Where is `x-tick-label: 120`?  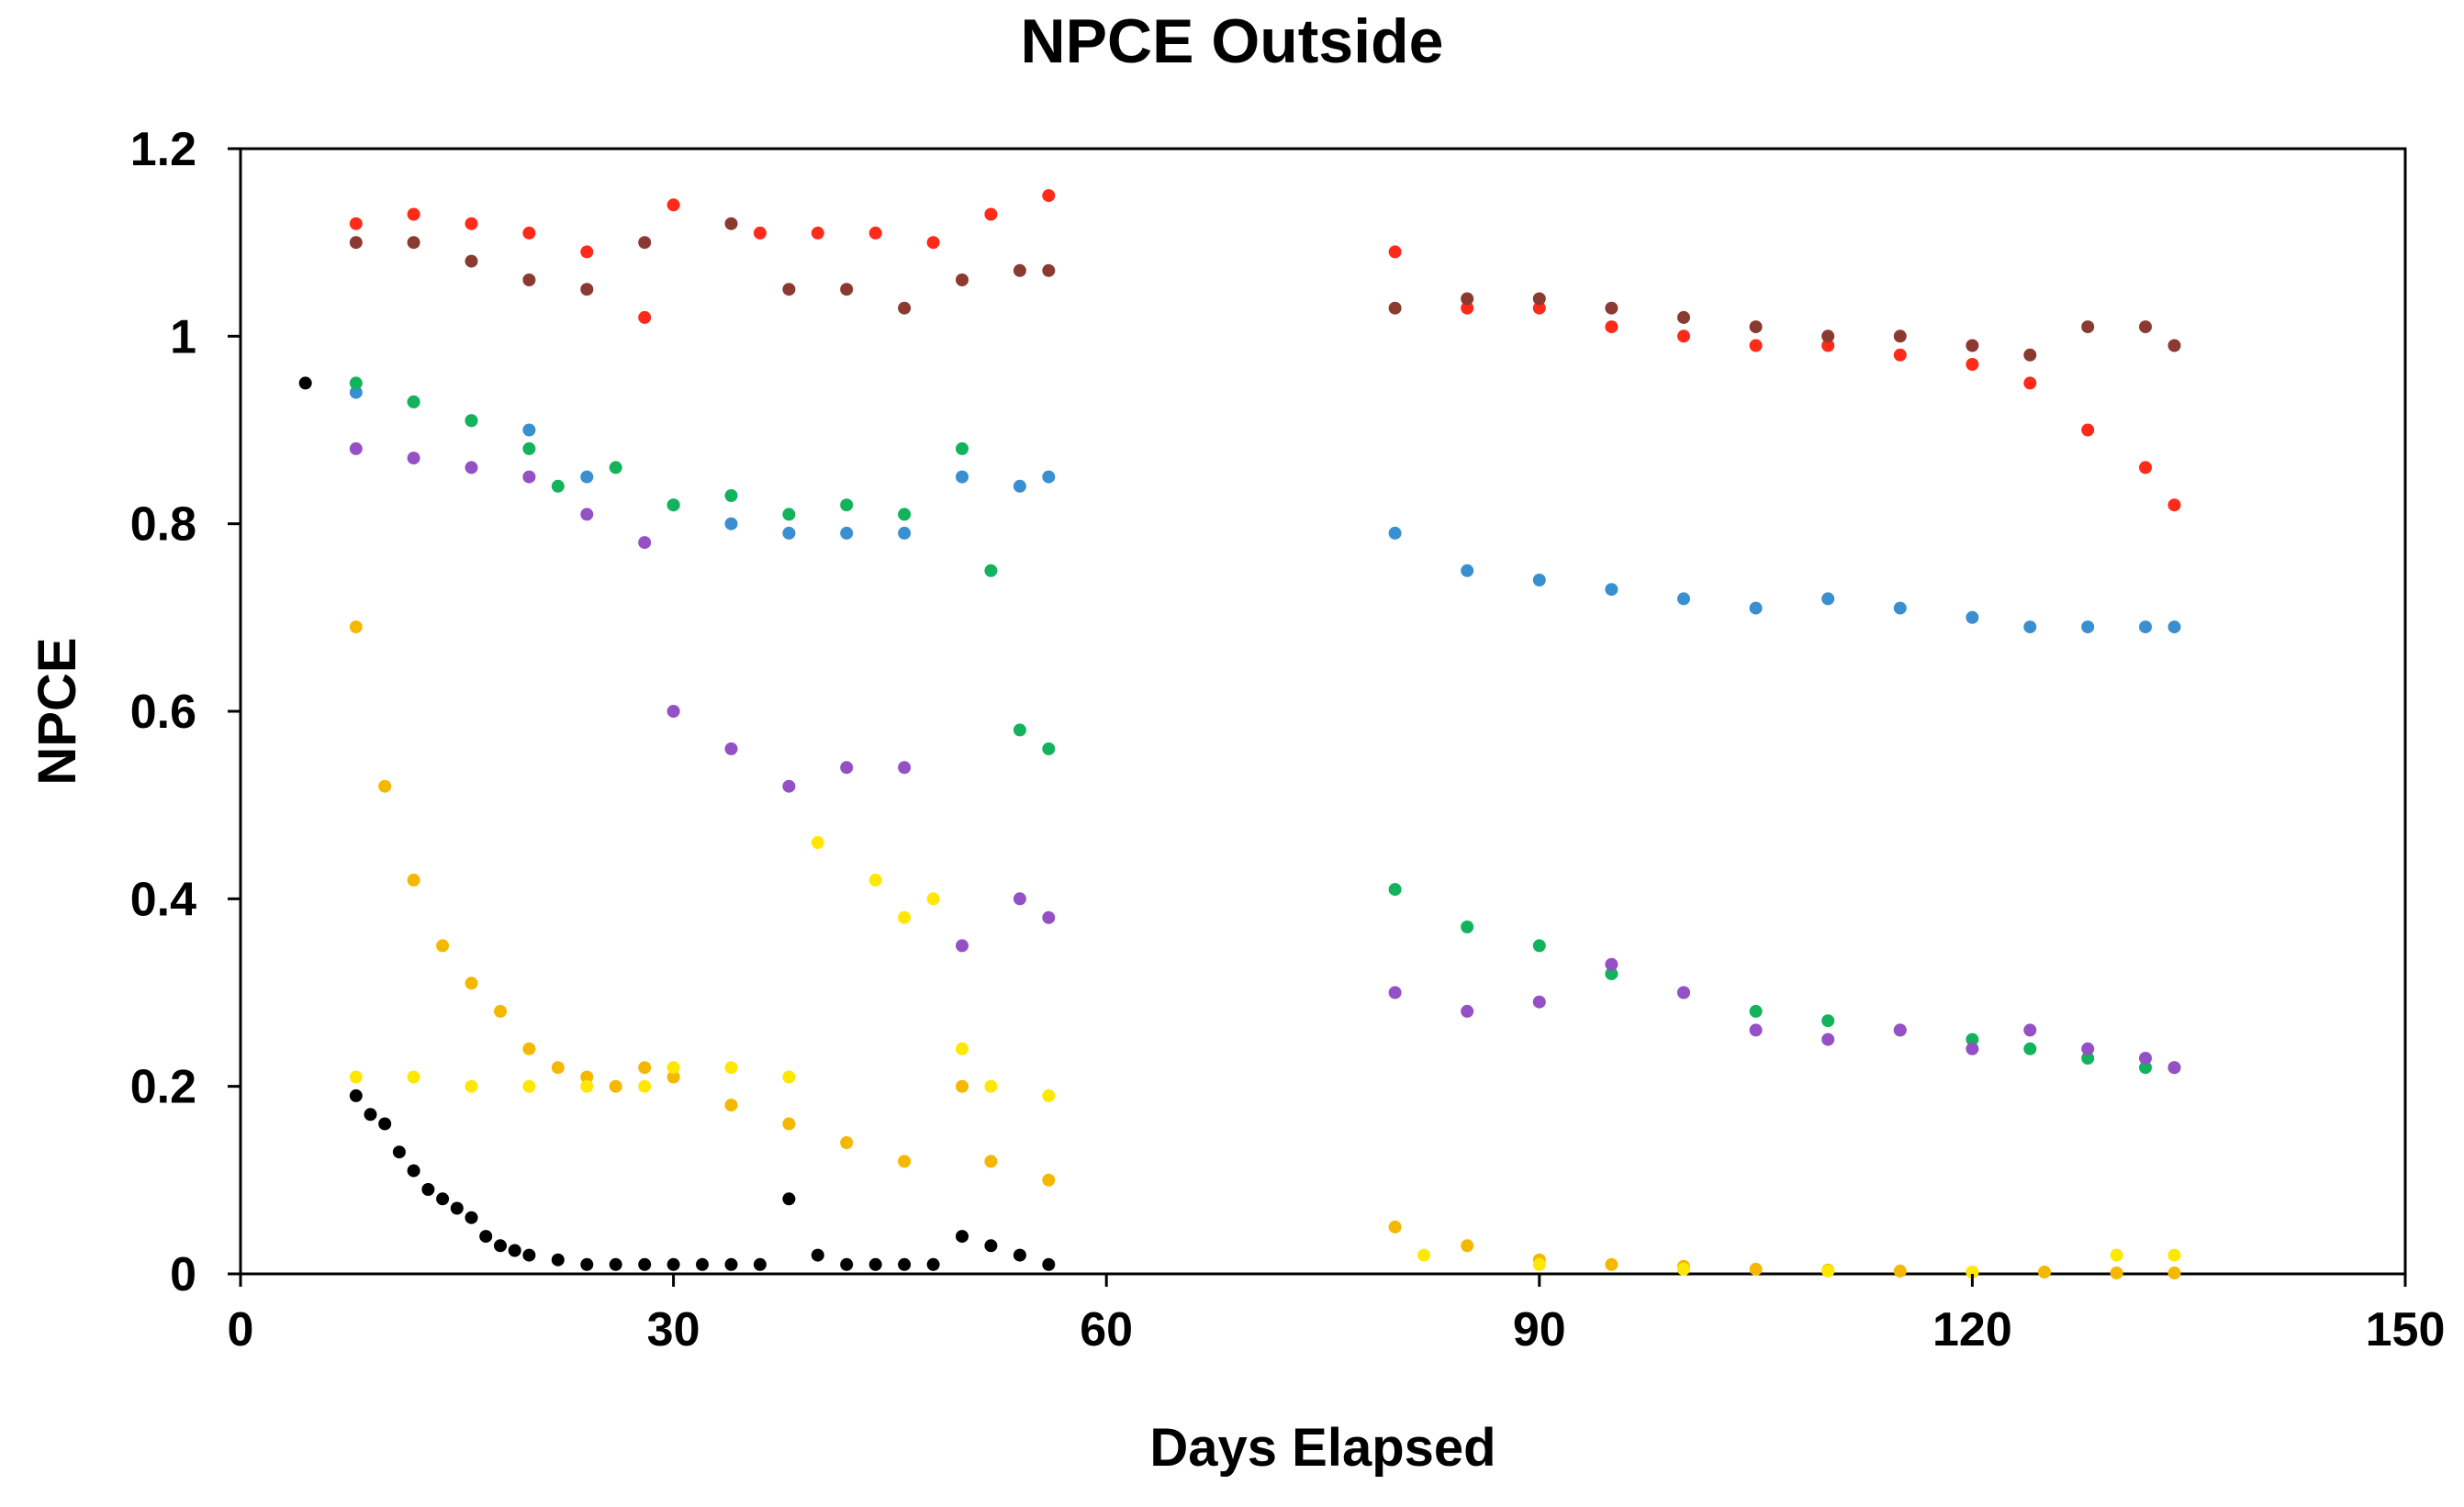
x-tick-label: 120 is located at coordinates (1972, 1329).